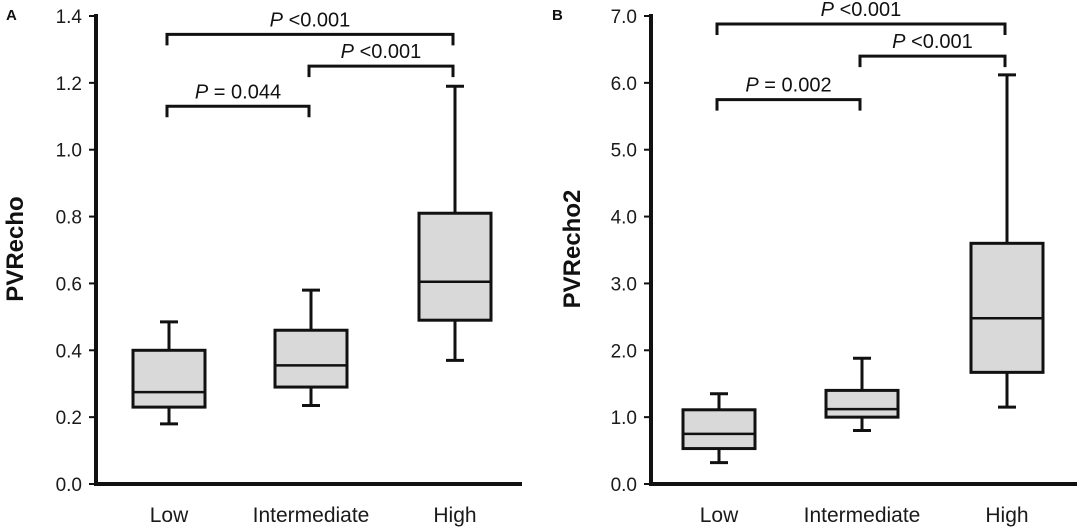 The image size is (1084, 529). I want to click on y-tick-label-b: 0.0, so click(624, 485).